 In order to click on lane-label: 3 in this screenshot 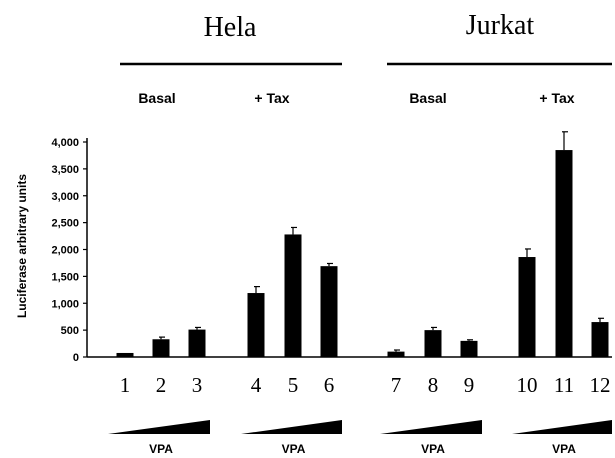, I will do `click(197, 385)`.